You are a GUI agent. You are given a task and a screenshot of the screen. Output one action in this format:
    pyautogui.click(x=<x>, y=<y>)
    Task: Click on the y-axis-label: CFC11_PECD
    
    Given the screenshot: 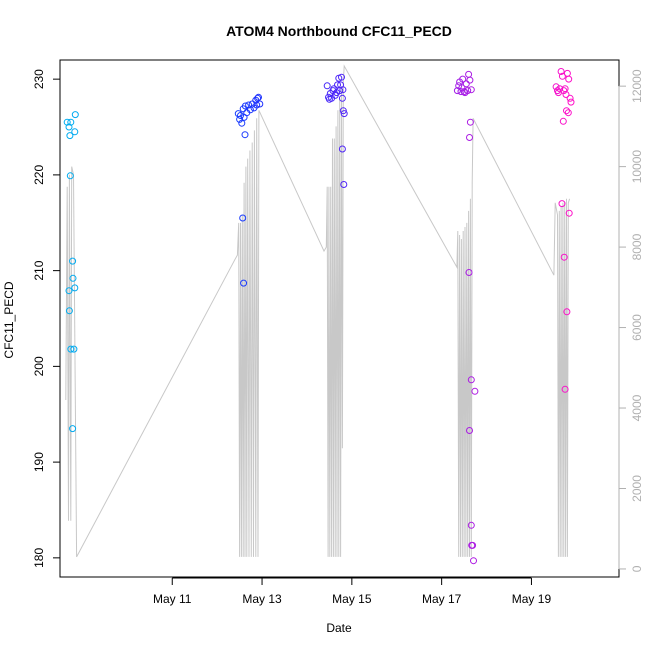 What is the action you would take?
    pyautogui.click(x=9, y=319)
    